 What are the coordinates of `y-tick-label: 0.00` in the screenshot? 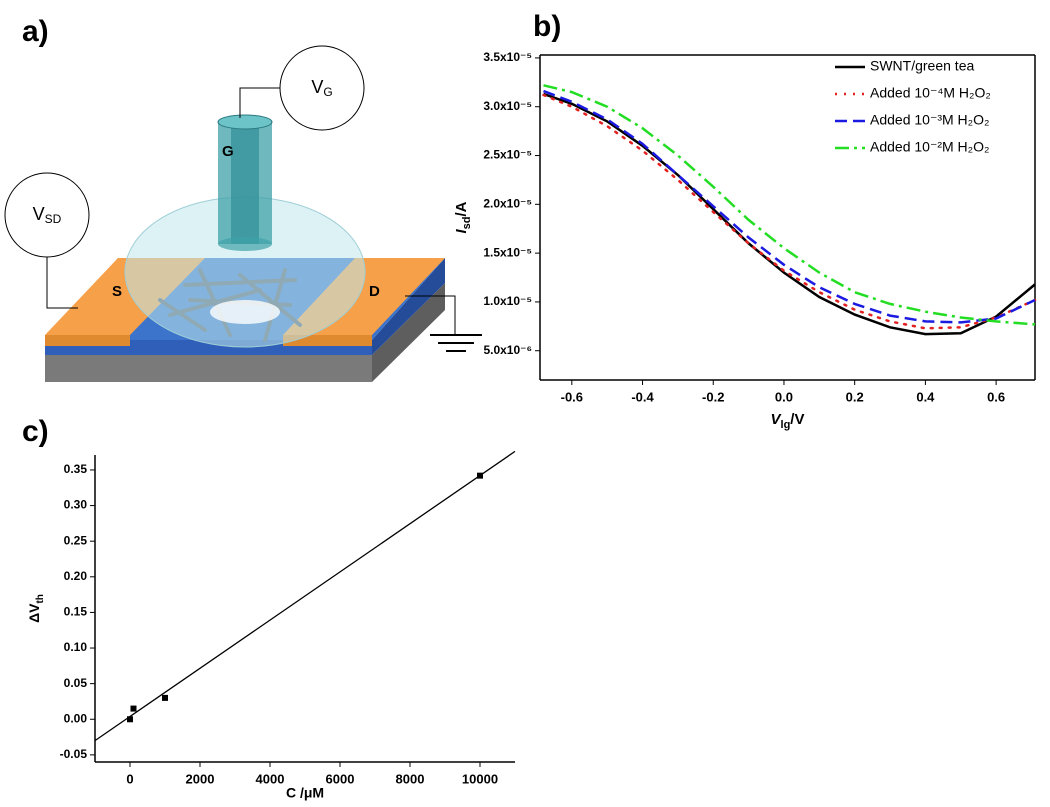 It's located at (76, 718).